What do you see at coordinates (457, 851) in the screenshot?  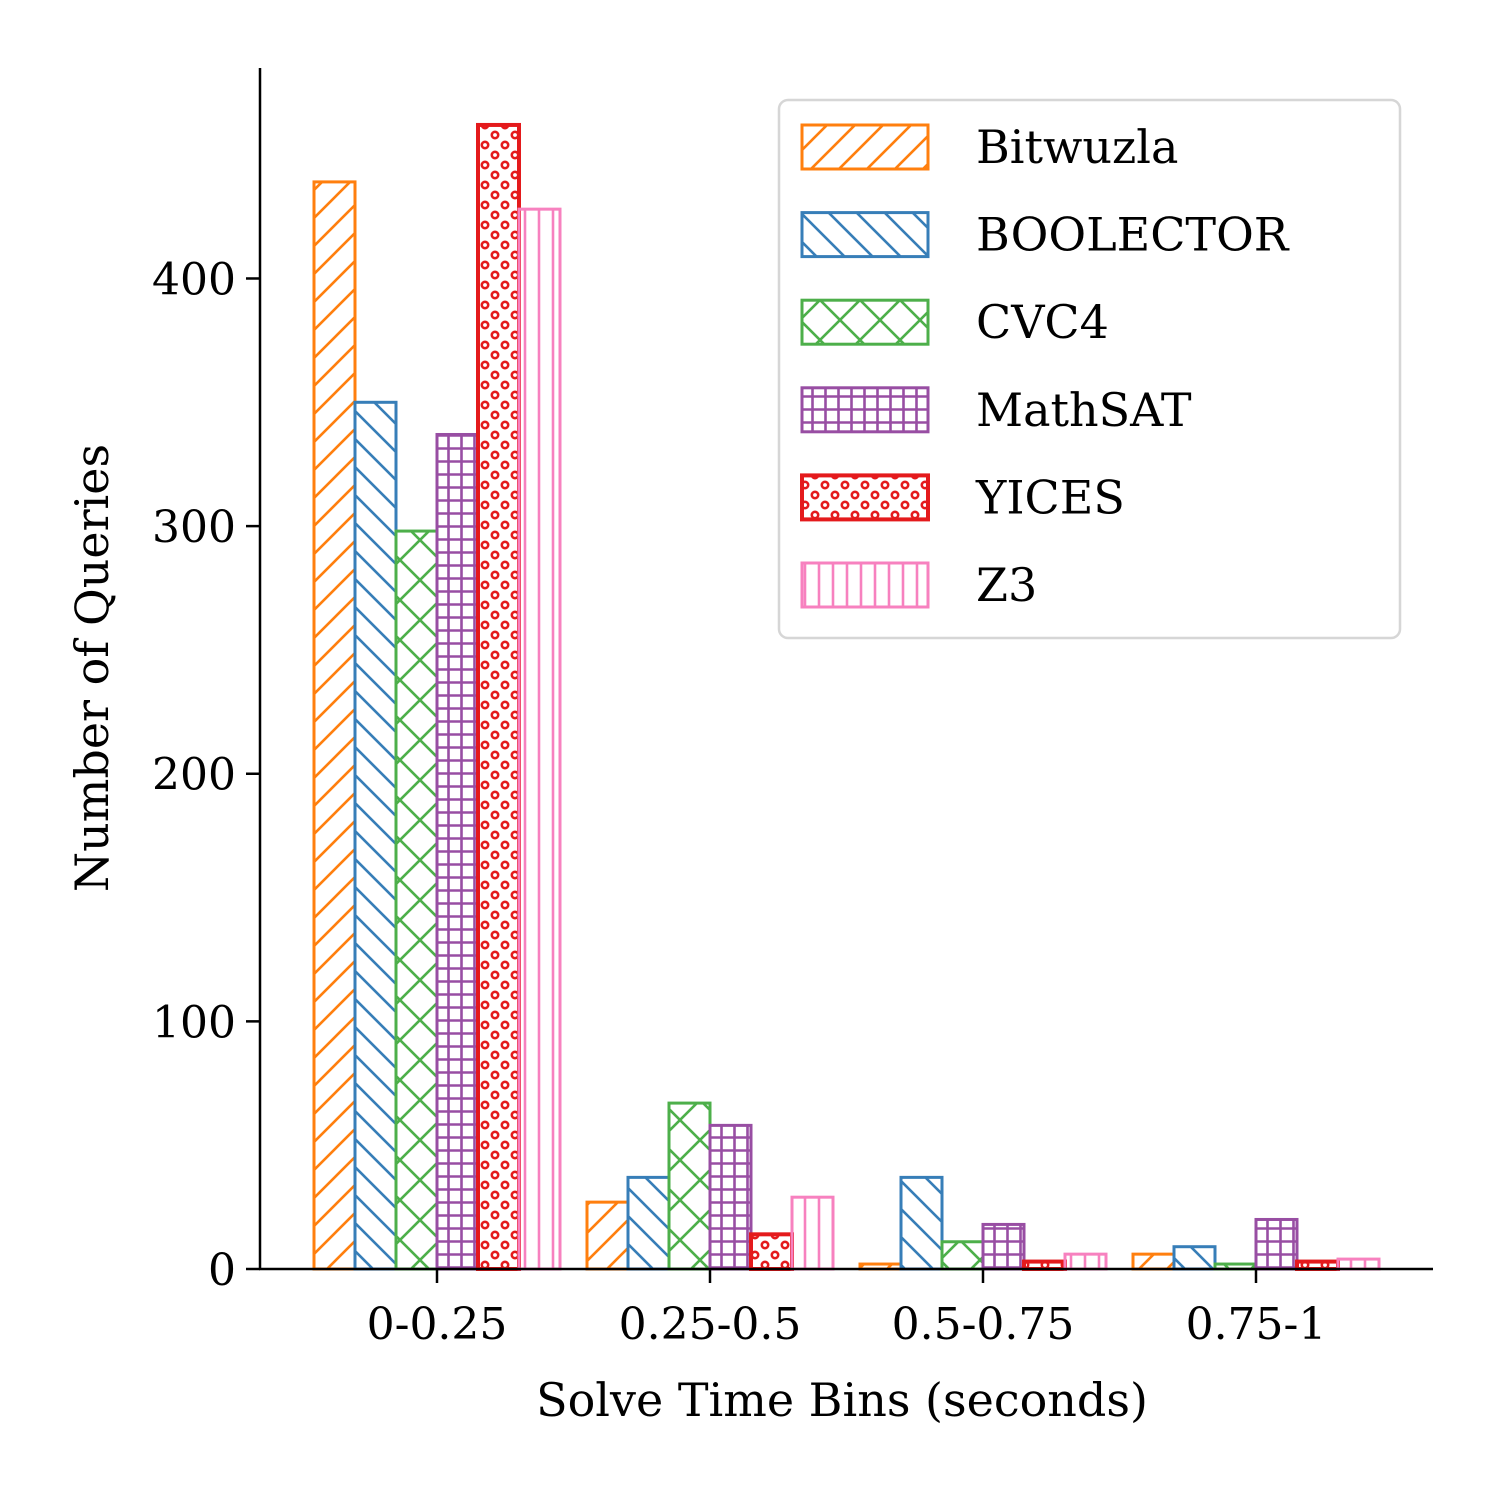 I see `bar-mathsat-0-0.25` at bounding box center [457, 851].